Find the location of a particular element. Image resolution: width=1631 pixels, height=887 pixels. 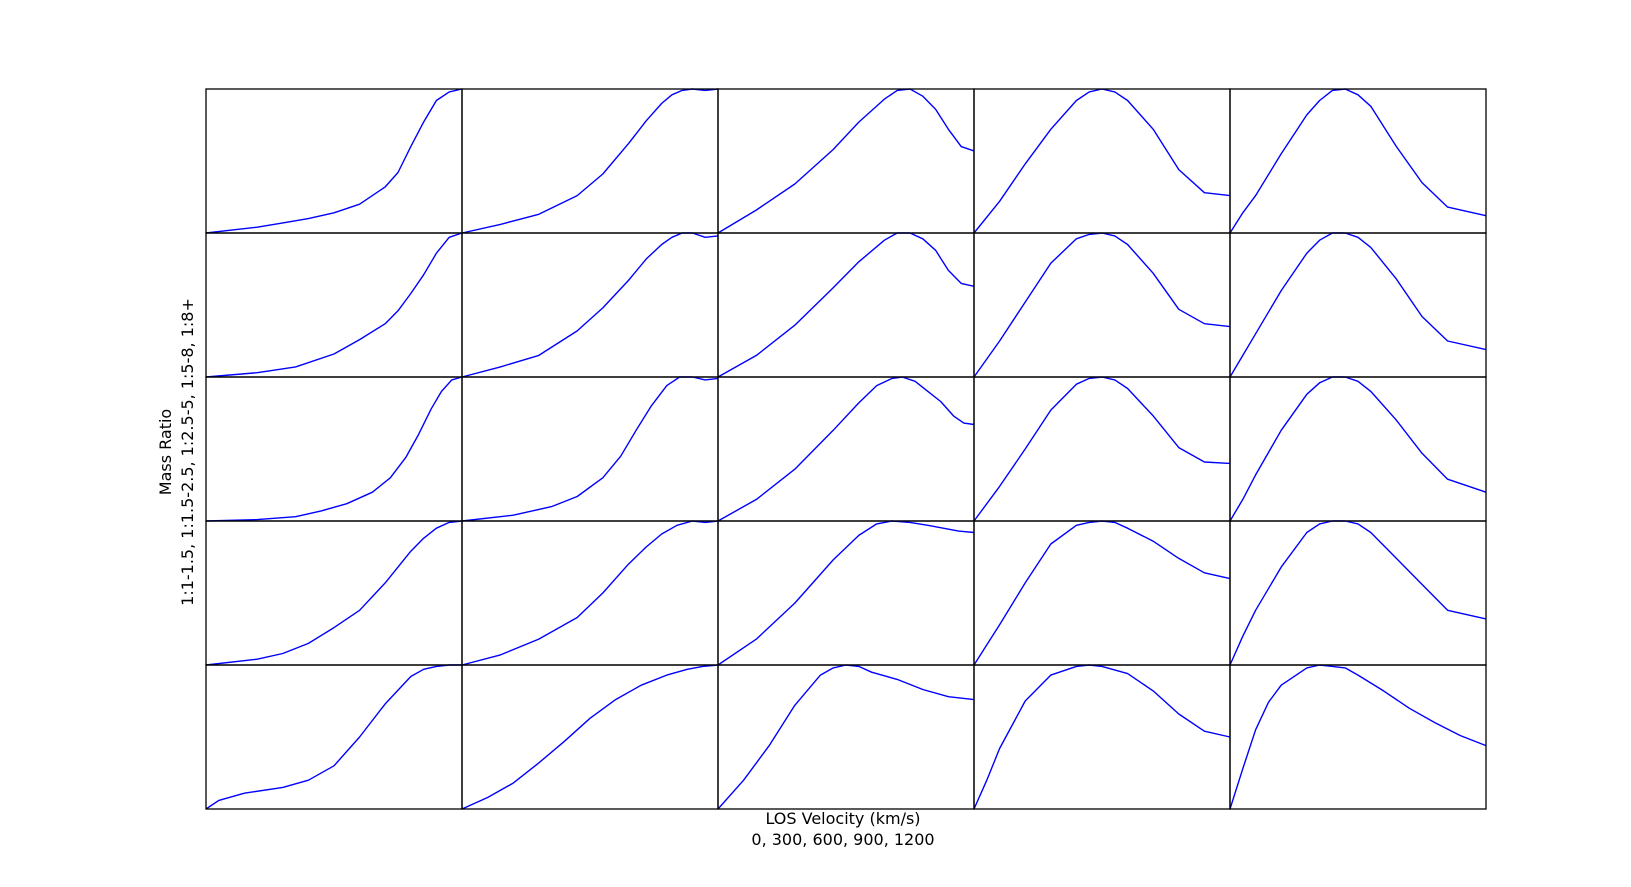

panel-r5-c5 is located at coordinates (1358, 737).